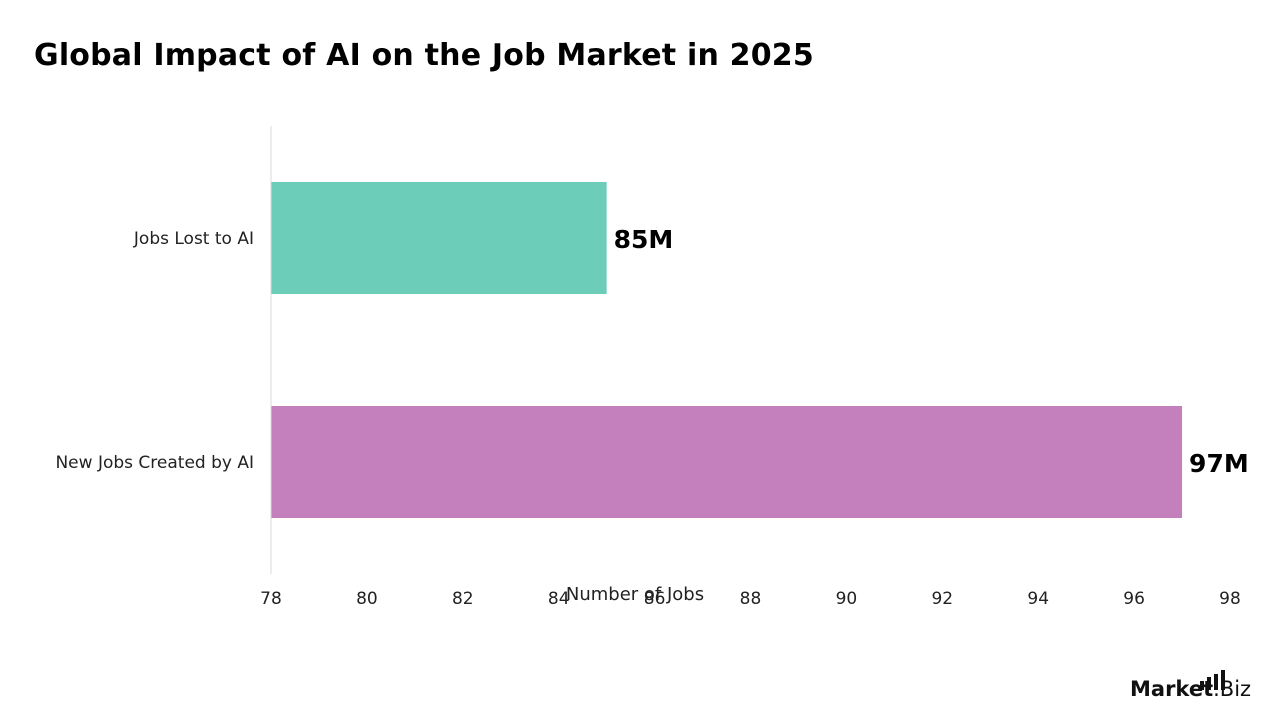  Describe the element at coordinates (655, 599) in the screenshot. I see `x-tick-label: 86` at that location.